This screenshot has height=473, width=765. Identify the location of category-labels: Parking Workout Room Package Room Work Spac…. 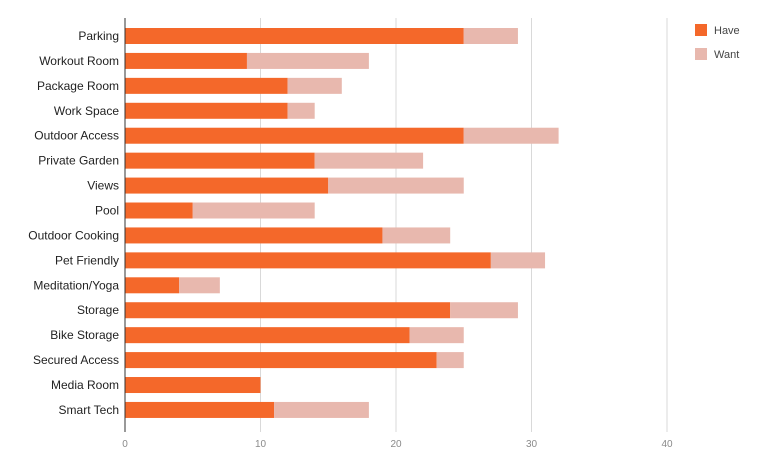
(73, 223).